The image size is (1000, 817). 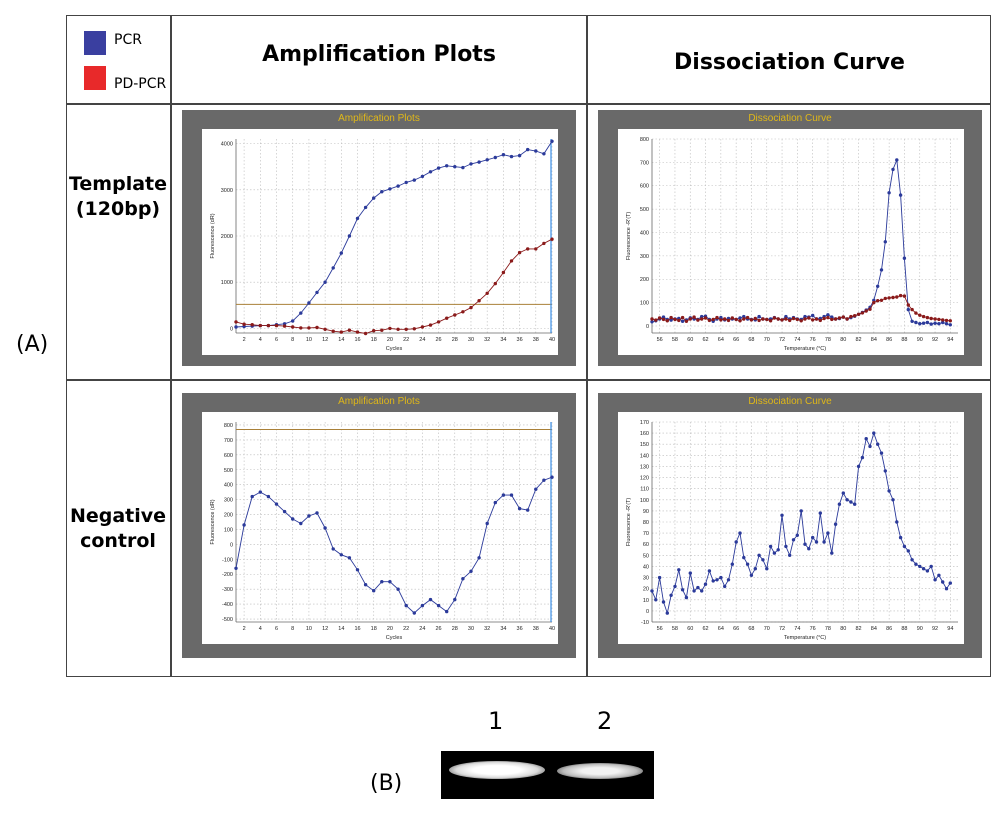 What do you see at coordinates (276, 340) in the screenshot?
I see `x-tick-label: 6` at bounding box center [276, 340].